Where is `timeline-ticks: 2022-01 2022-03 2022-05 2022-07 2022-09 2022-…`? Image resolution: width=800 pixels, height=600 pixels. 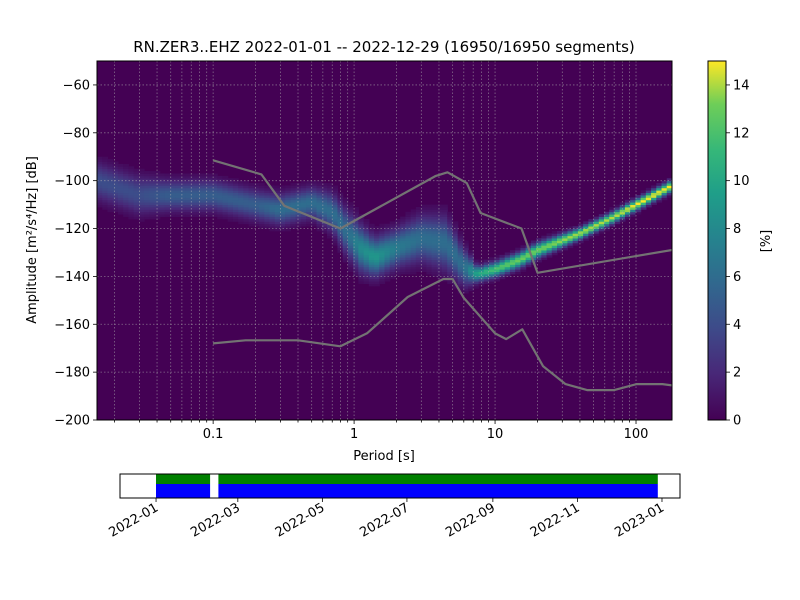
timeline-ticks: 2022-01 2022-03 2022-05 2022-07 2022-09 2022-… is located at coordinates (386, 519).